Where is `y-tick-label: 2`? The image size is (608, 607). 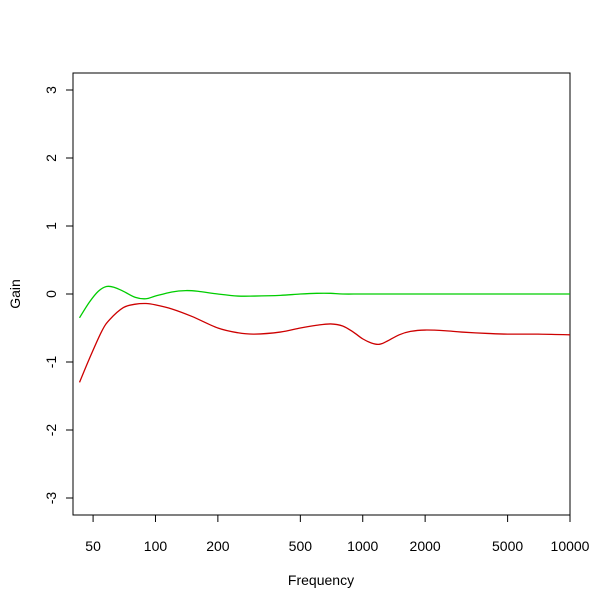
y-tick-label: 2 is located at coordinates (51, 158).